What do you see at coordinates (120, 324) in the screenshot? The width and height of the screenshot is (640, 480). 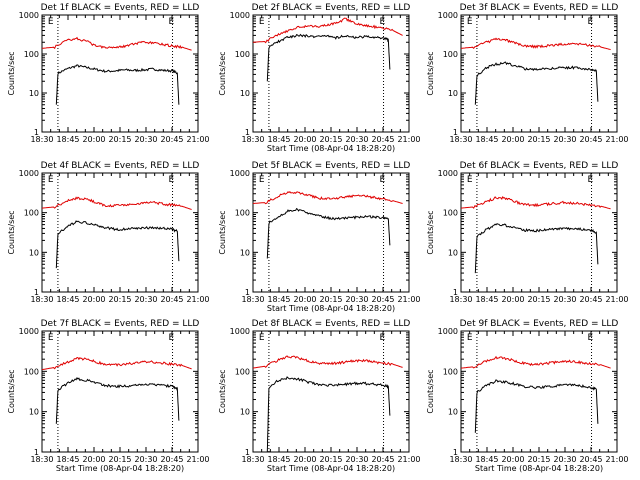 I see `panel-title: Det 7f BLACK = Events, RED = LLD` at bounding box center [120, 324].